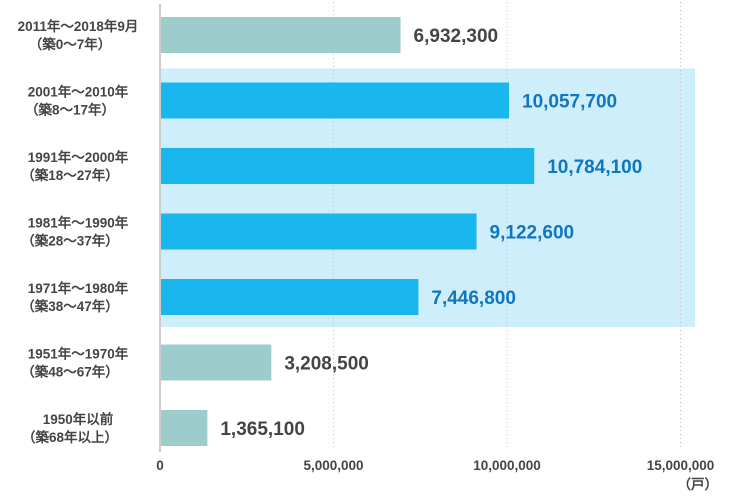  I want to click on category-label: 2011年～2018年9月, so click(78, 26).